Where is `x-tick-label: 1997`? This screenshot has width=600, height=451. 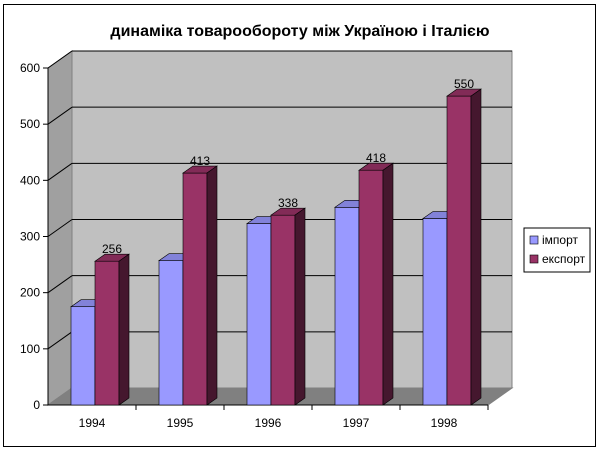
x-tick-label: 1997 is located at coordinates (356, 423).